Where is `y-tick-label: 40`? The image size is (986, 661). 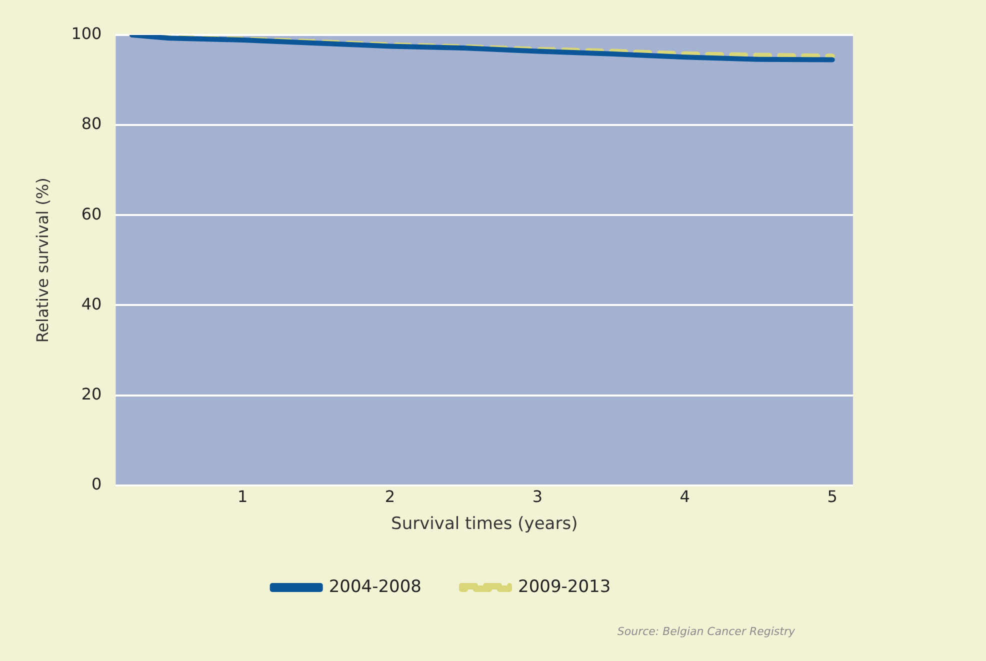 y-tick-label: 40 is located at coordinates (91, 304).